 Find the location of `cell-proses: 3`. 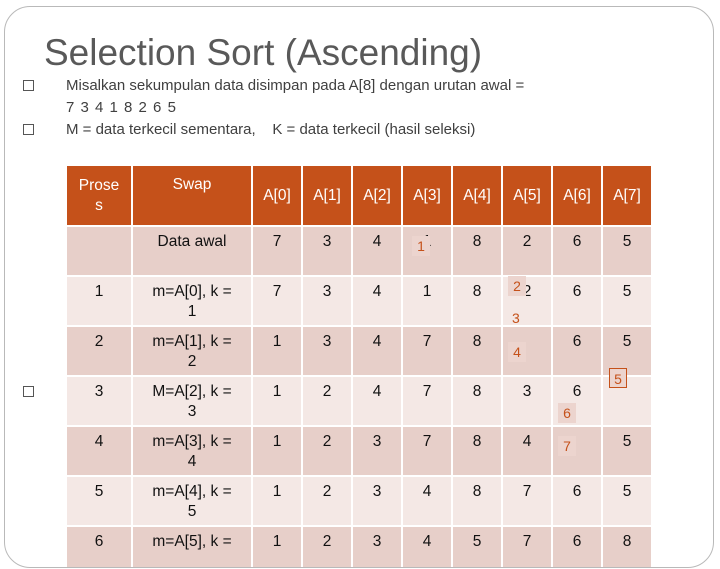

cell-proses: 3 is located at coordinates (99, 401).